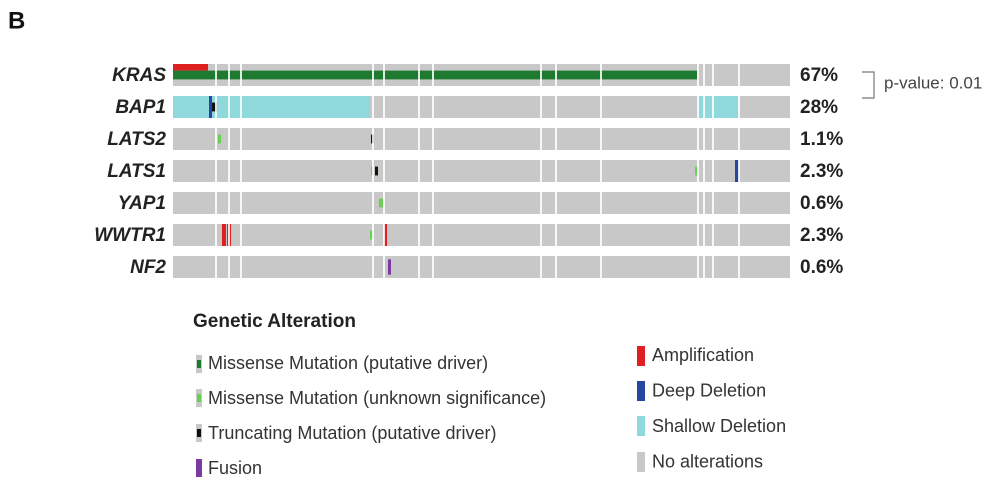 The width and height of the screenshot is (1008, 482). Describe the element at coordinates (821, 139) in the screenshot. I see `gene-percent: 1.1%` at that location.